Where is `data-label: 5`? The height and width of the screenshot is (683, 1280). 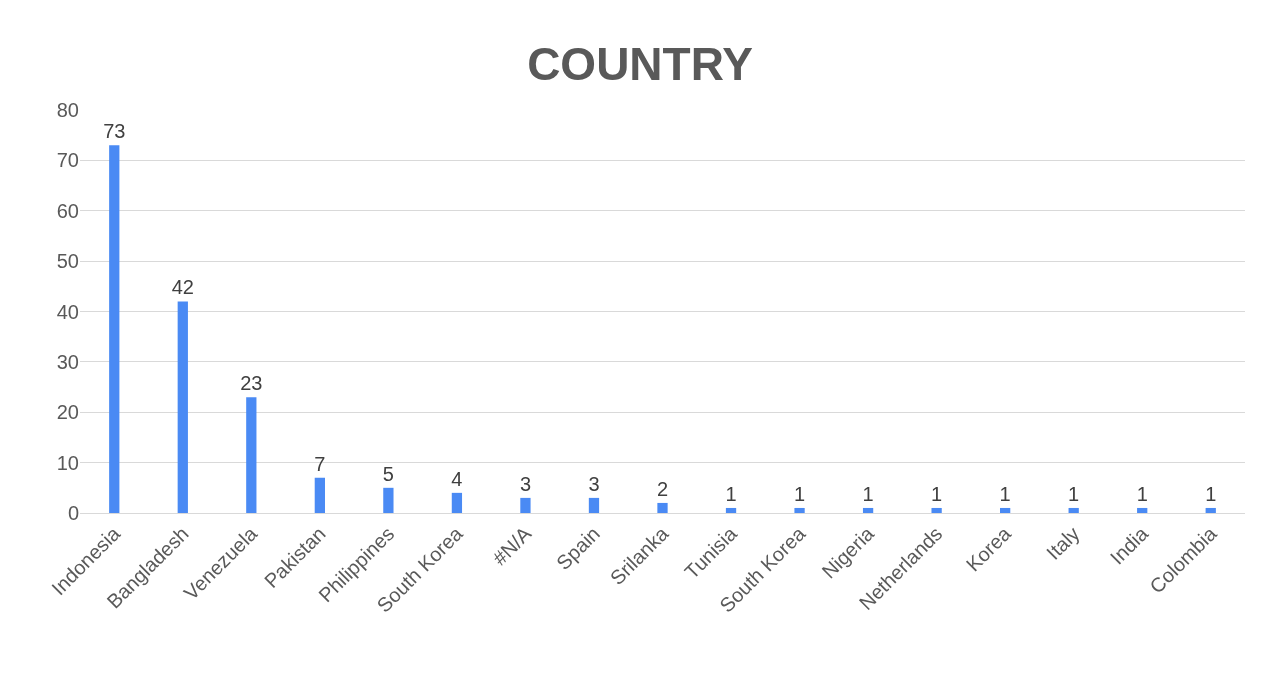 data-label: 5 is located at coordinates (388, 473).